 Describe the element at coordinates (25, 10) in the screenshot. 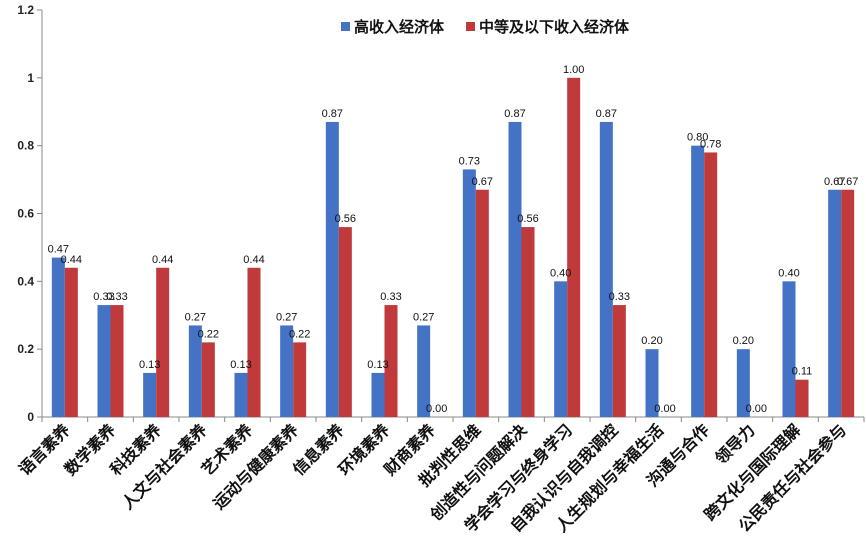

I see `y-tick-label: 1.2` at that location.